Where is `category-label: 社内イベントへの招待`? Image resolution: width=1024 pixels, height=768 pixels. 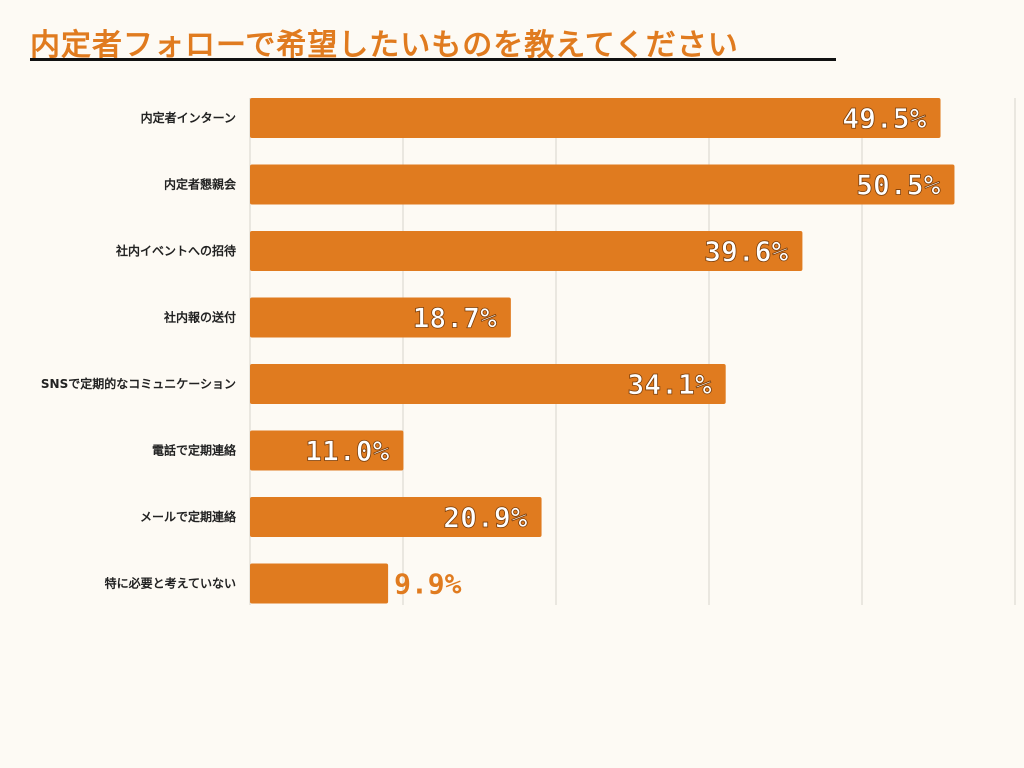
category-label: 社内イベントへの招待 is located at coordinates (175, 250).